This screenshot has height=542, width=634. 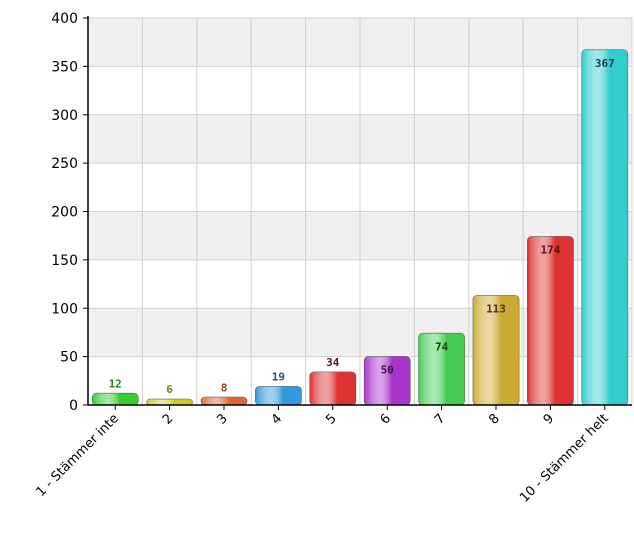 I want to click on x-tick-label: 8, so click(x=494, y=419).